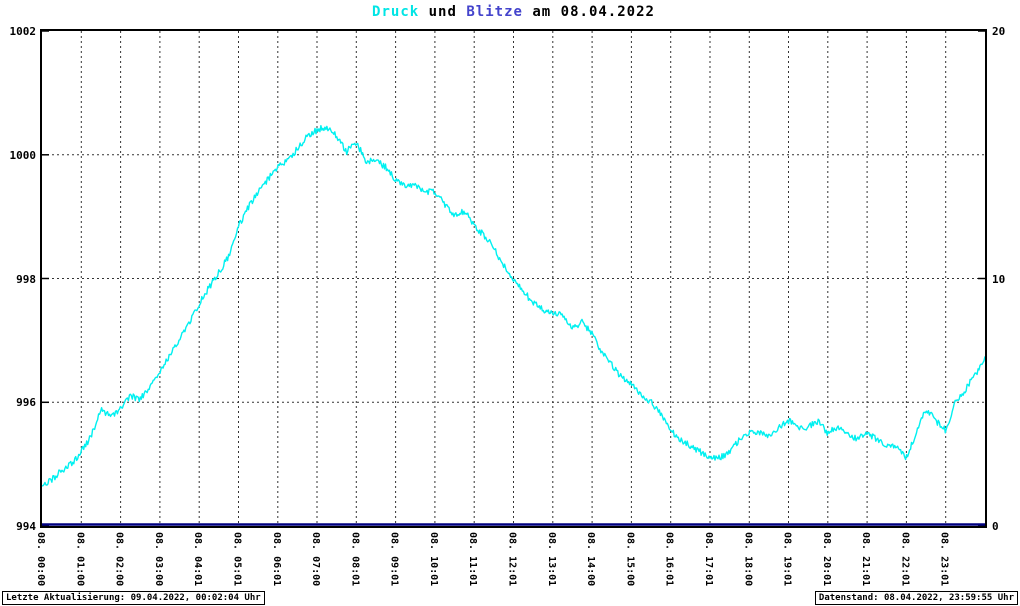  I want to click on x-axis-label: 08. 16:01, so click(669, 559).